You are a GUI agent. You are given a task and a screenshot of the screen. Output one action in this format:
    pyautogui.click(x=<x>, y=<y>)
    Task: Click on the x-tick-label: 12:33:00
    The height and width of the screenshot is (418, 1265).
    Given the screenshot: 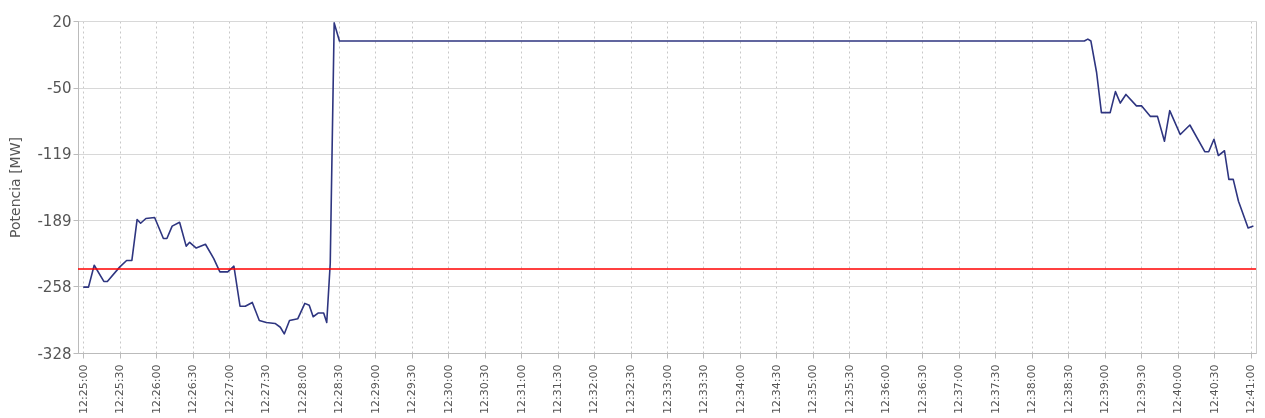 What is the action you would take?
    pyautogui.click(x=667, y=389)
    